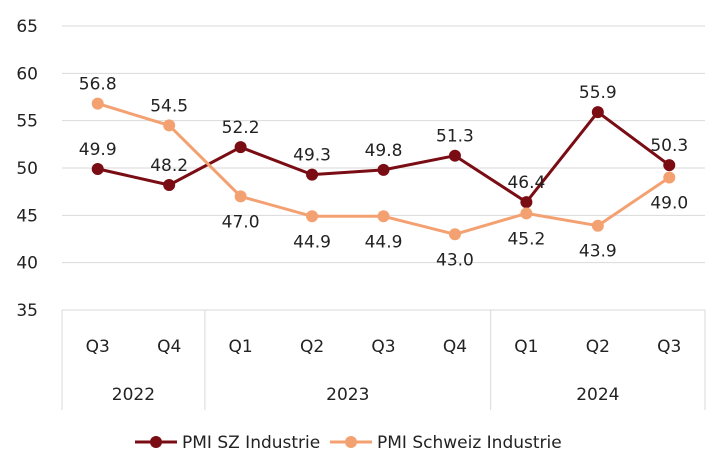 The height and width of the screenshot is (476, 723). Describe the element at coordinates (526, 183) in the screenshot. I see `data-label: 46.4` at that location.